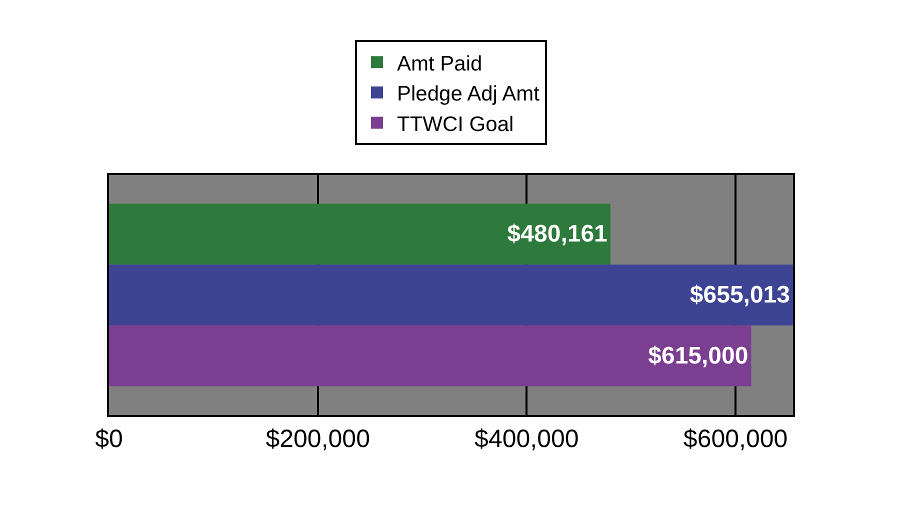  I want to click on data-label: $655,013, so click(740, 295).